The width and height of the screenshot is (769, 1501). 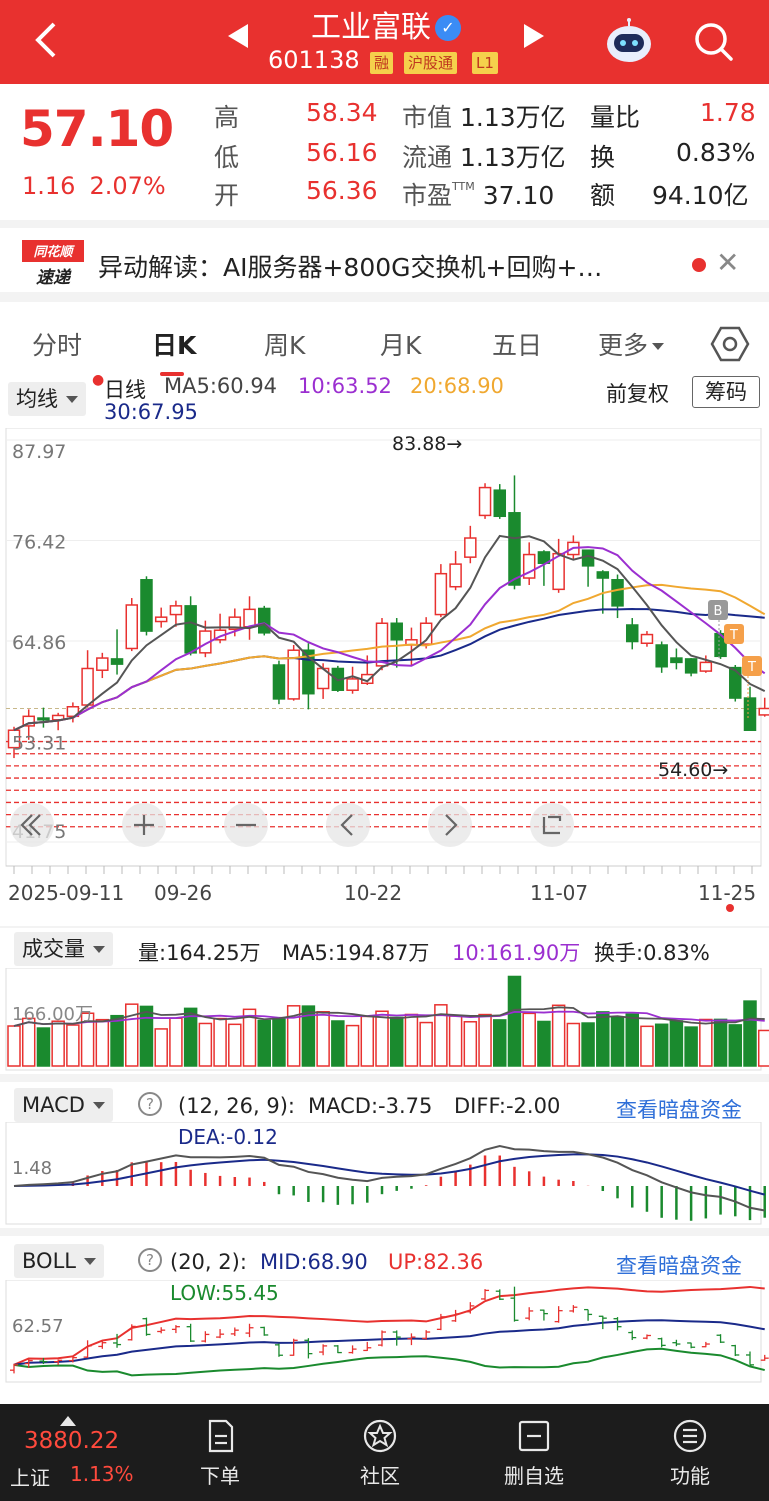 I want to click on volume-chart: 166.00万, so click(x=384, y=1020).